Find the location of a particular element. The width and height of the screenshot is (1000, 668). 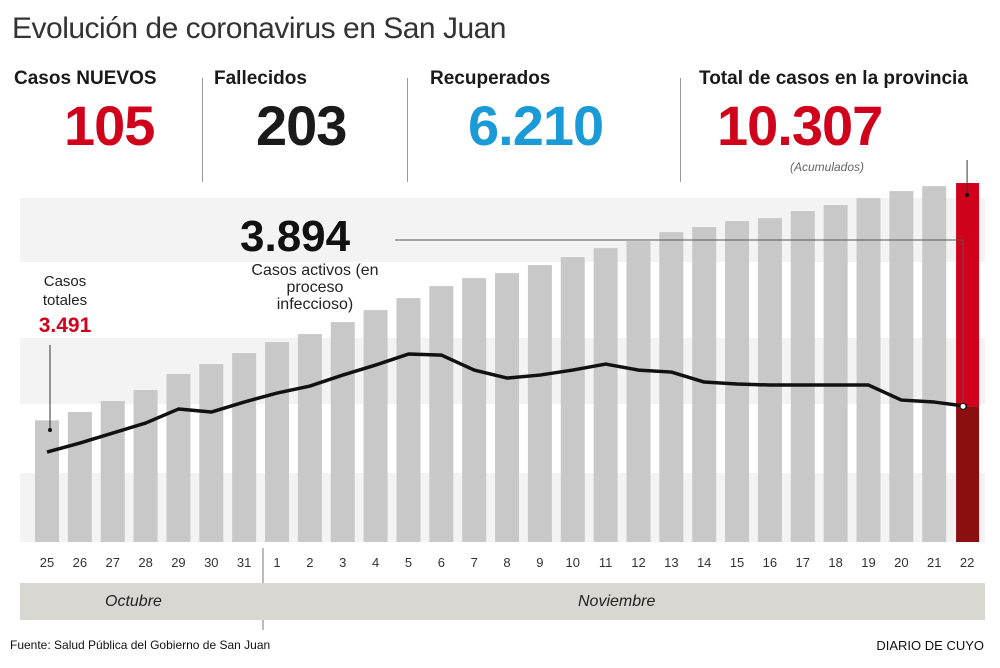

x-tick-label: 27 is located at coordinates (112, 562).